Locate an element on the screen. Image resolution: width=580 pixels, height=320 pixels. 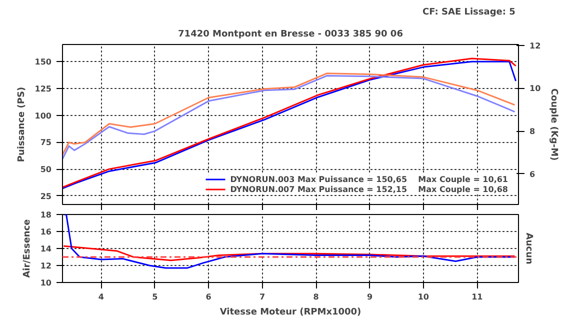
y-tick-label: 16 is located at coordinates (46, 232).